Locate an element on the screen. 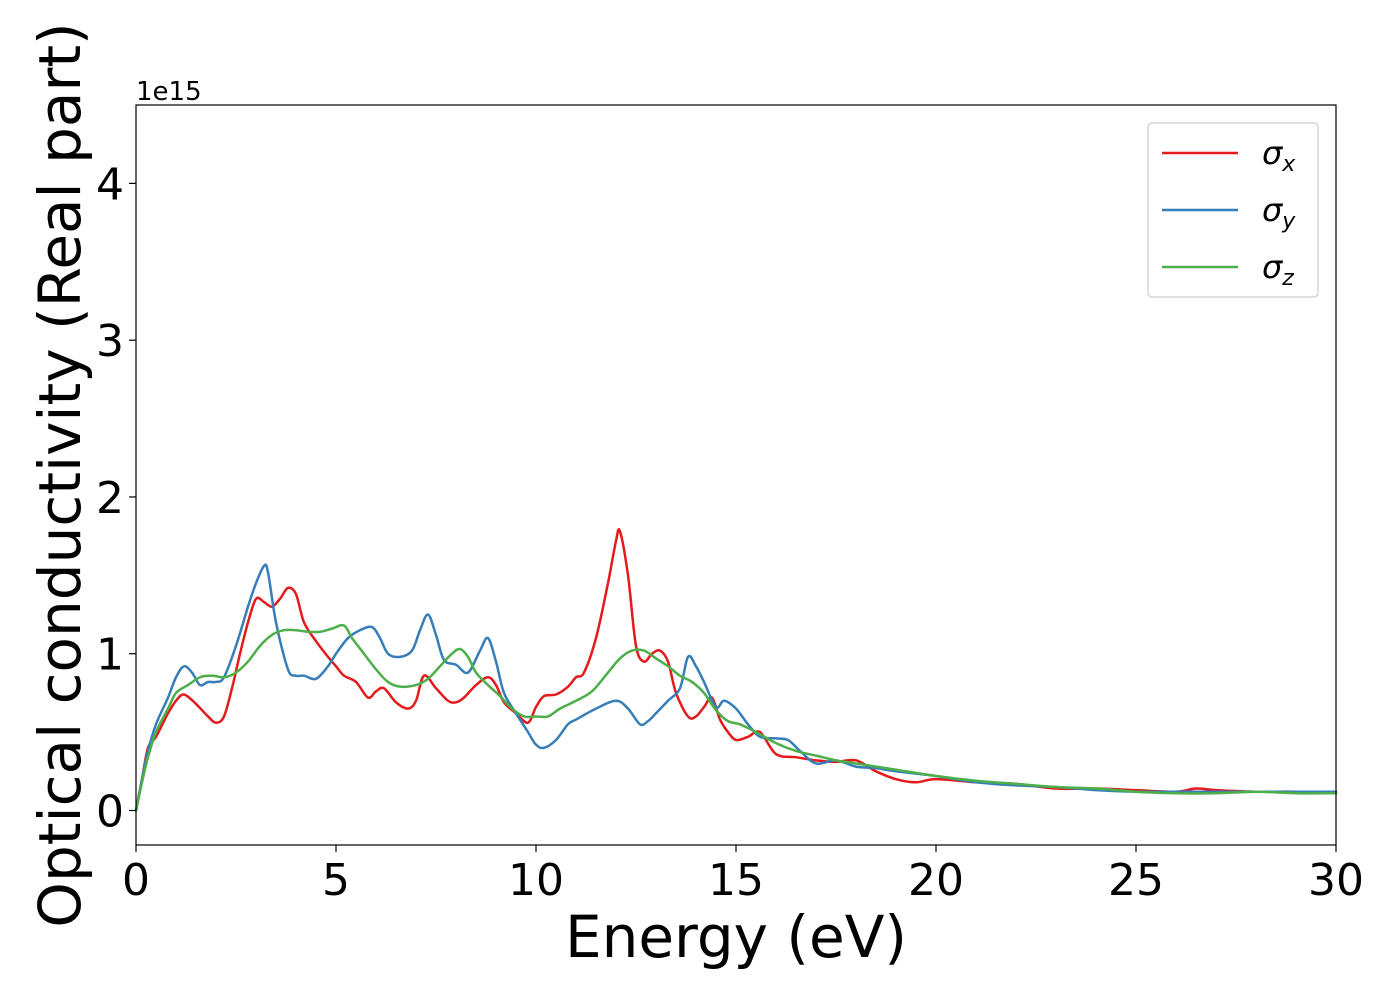 Image resolution: width=1400 pixels, height=1000 pixels. legend-label-y: σy is located at coordinates (1279, 212).